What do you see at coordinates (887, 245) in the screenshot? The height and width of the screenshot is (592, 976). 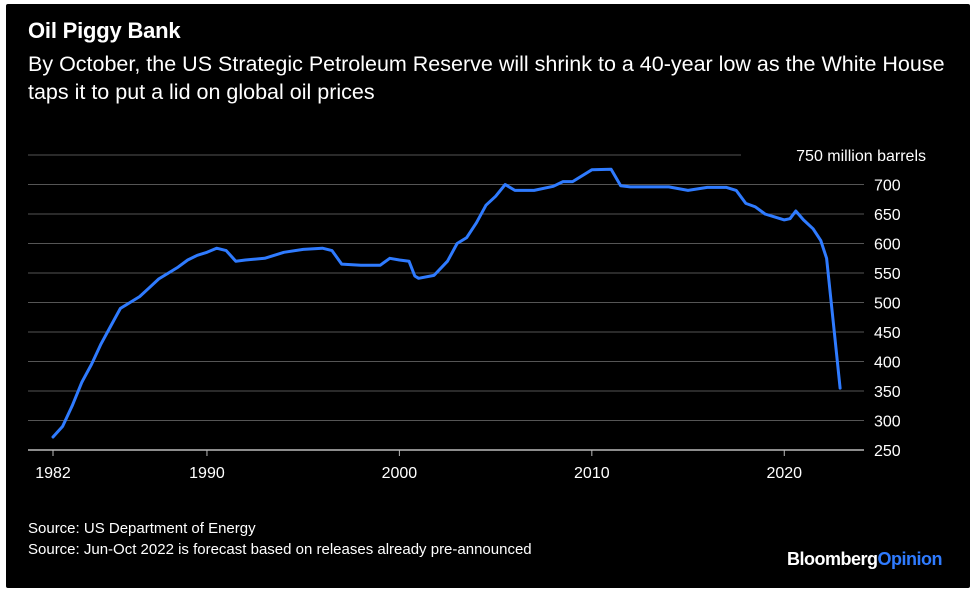 I see `y-tick-label-600: 600` at bounding box center [887, 245].